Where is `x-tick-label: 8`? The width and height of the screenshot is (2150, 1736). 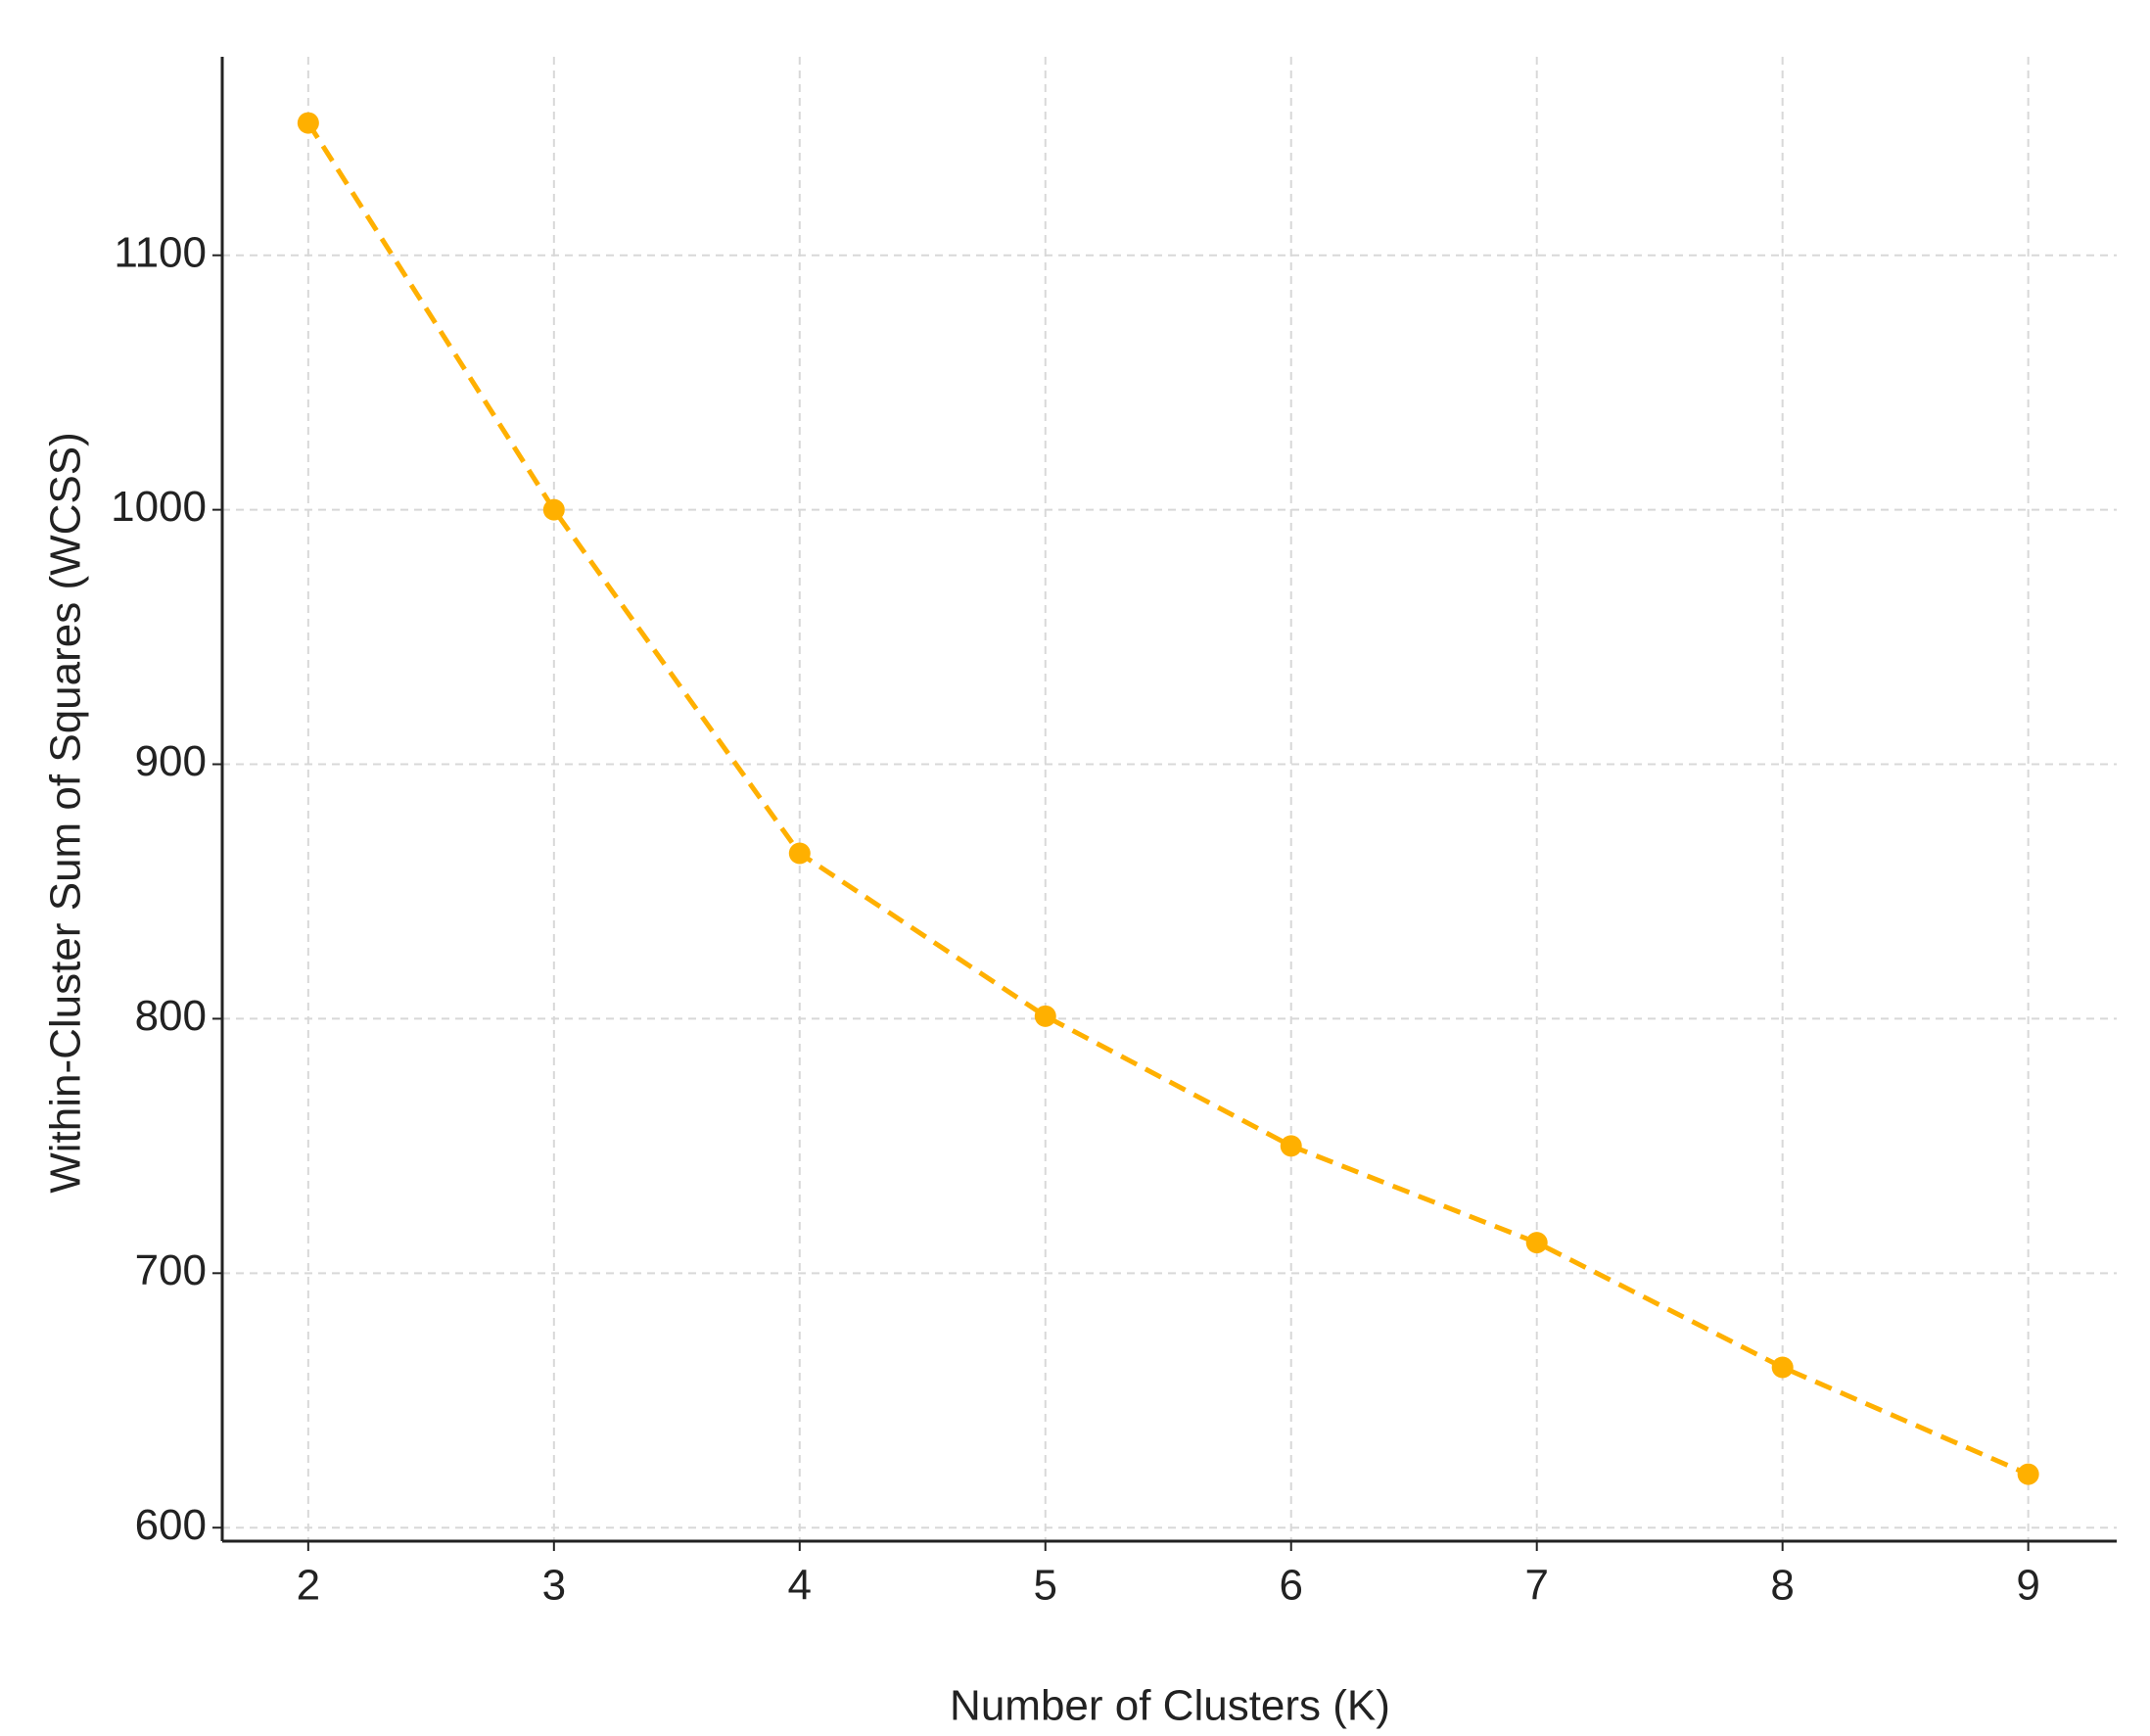 x-tick-label: 8 is located at coordinates (1782, 1586).